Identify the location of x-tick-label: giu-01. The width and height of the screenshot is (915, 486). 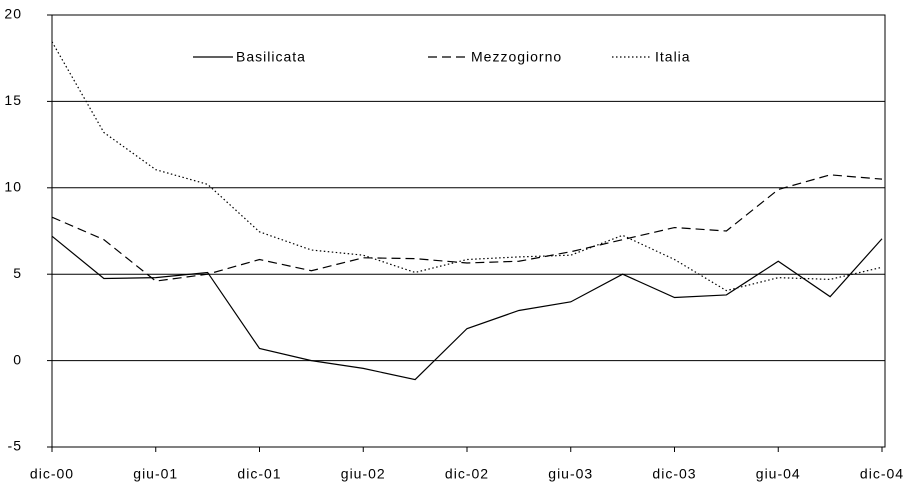
(155, 474).